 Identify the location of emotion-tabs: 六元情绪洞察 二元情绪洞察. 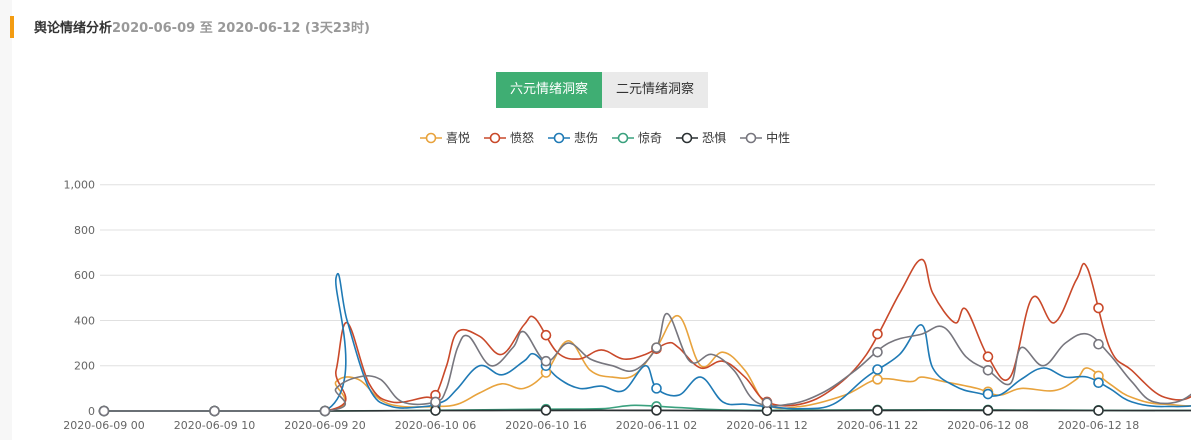
(602, 90).